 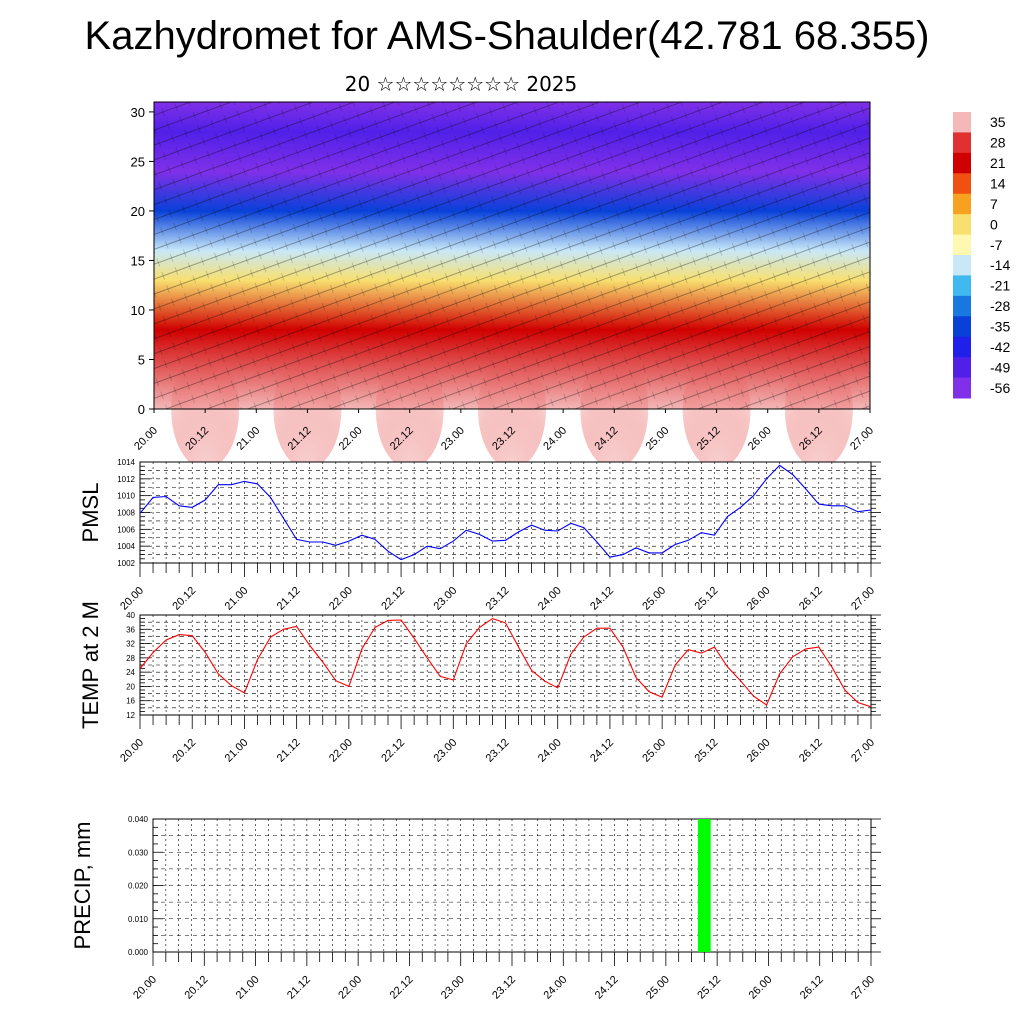 What do you see at coordinates (704, 885) in the screenshot?
I see `precip-bar` at bounding box center [704, 885].